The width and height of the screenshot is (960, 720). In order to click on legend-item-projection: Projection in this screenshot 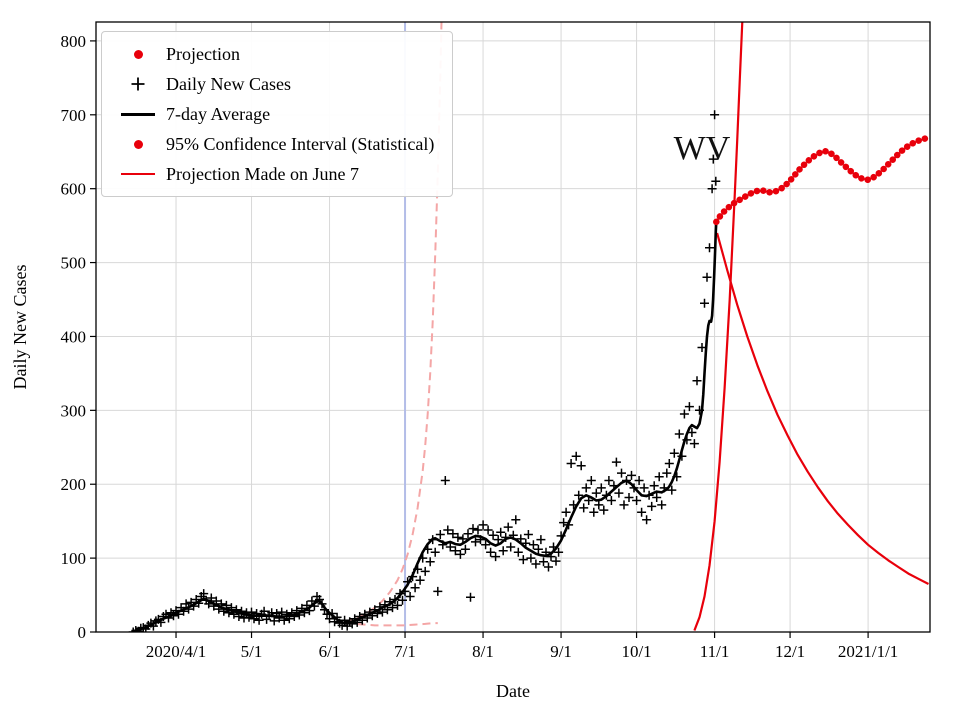, I will do `click(272, 54)`.